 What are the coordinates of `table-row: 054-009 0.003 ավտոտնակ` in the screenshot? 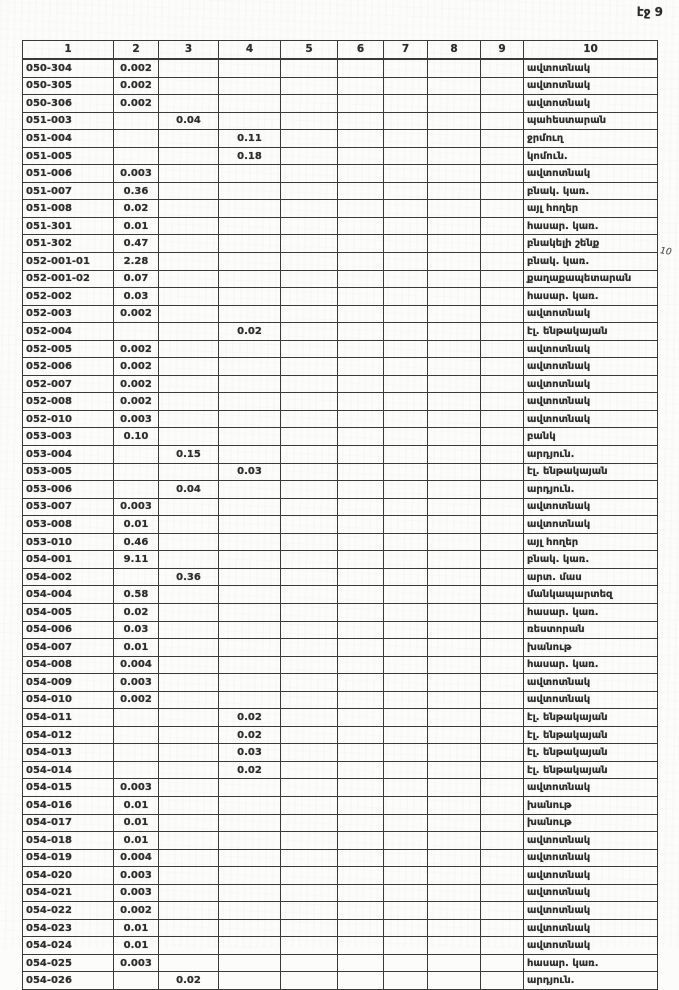 It's located at (340, 682).